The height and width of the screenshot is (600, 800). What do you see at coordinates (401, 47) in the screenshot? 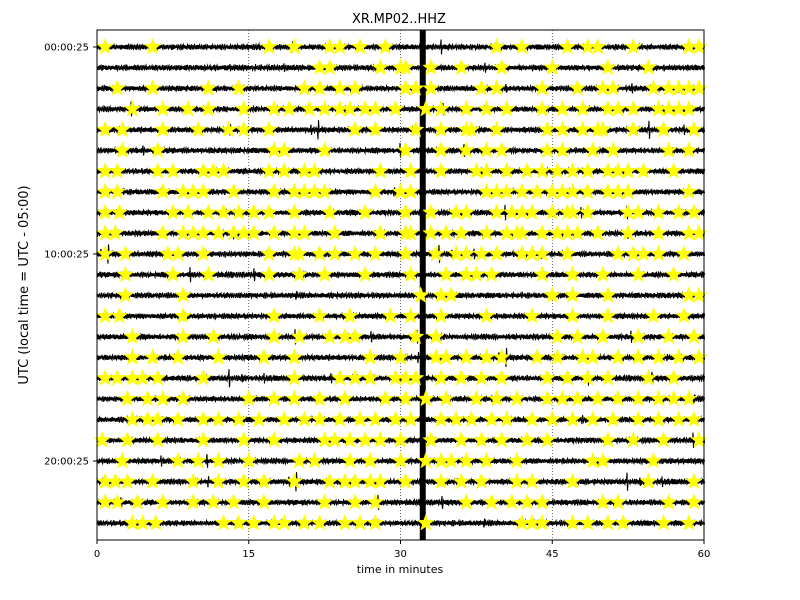
I see `seismic-trace` at bounding box center [401, 47].